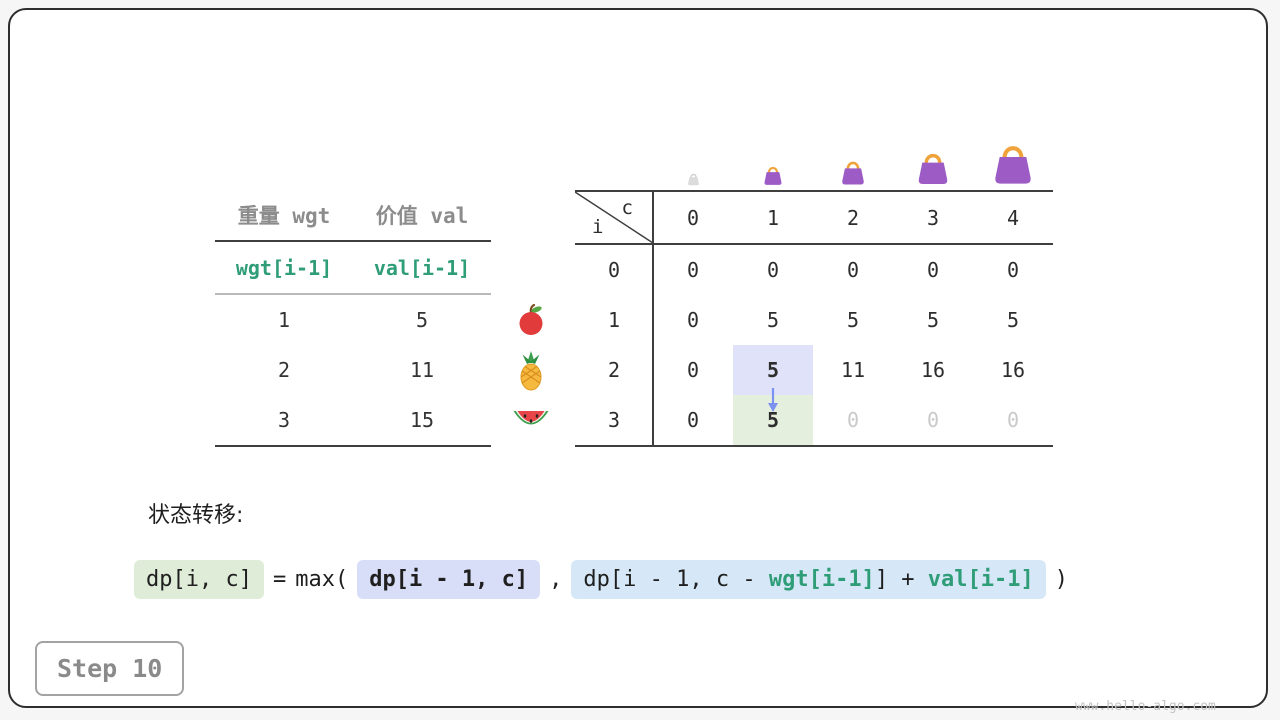 The image size is (1280, 720). Describe the element at coordinates (531, 421) in the screenshot. I see `watermelon-icon` at that location.